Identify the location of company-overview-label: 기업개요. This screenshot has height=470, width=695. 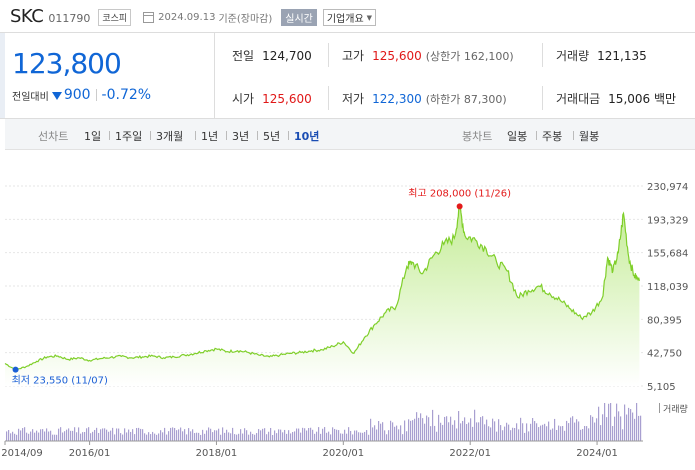
(345, 19).